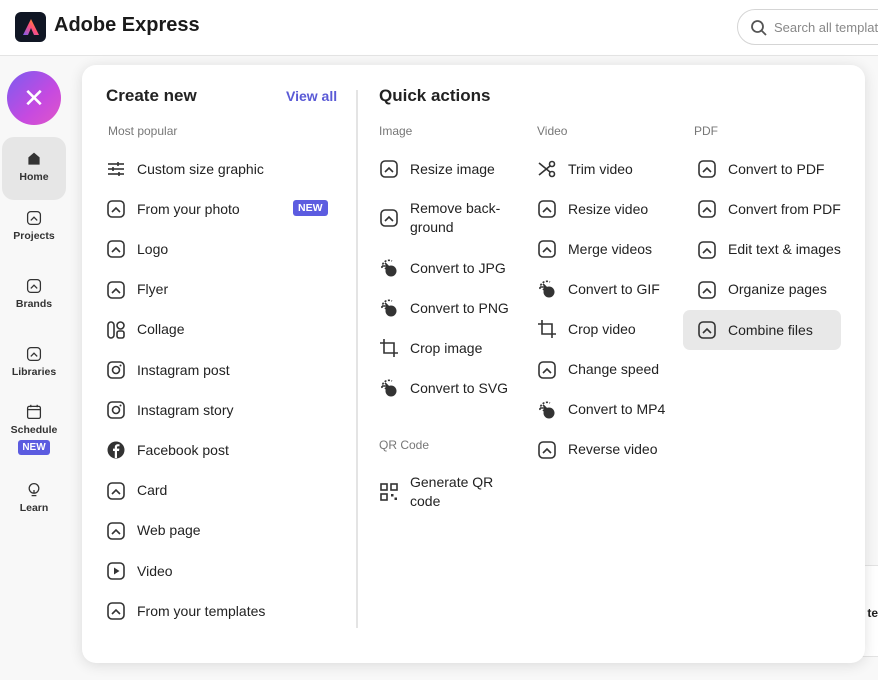 Image resolution: width=878 pixels, height=680 pixels. I want to click on divider, so click(357, 359).